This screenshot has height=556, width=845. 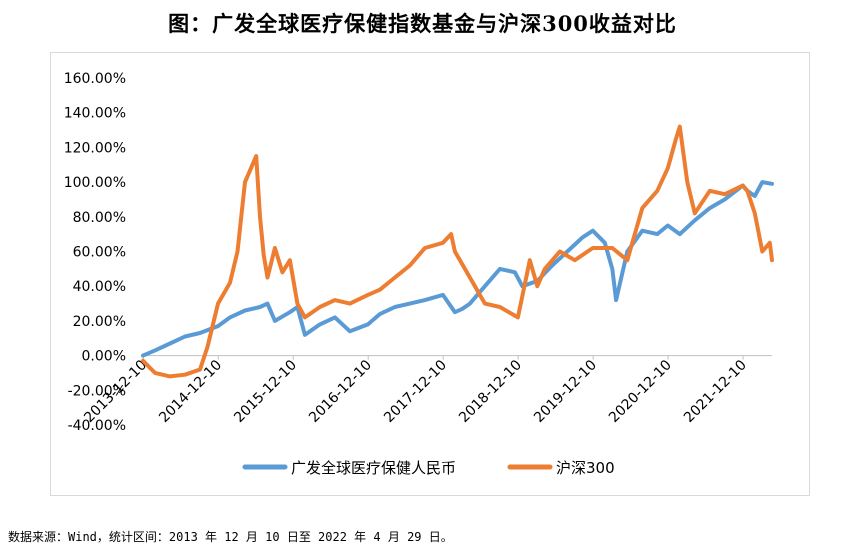 What do you see at coordinates (97, 391) in the screenshot?
I see `y-tick-label: -20.00%` at bounding box center [97, 391].